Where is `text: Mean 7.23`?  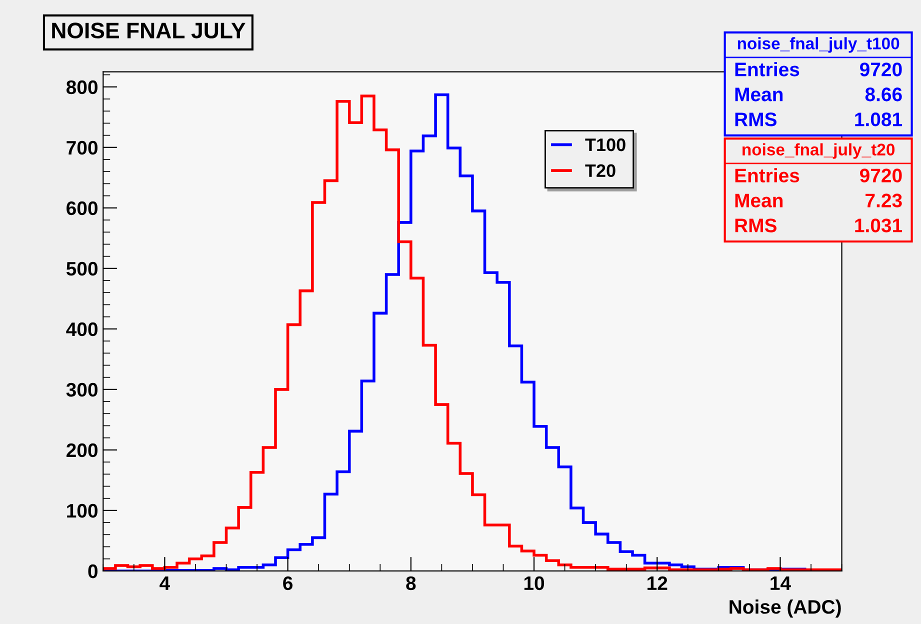
text: Mean 7.23 is located at coordinates (818, 201).